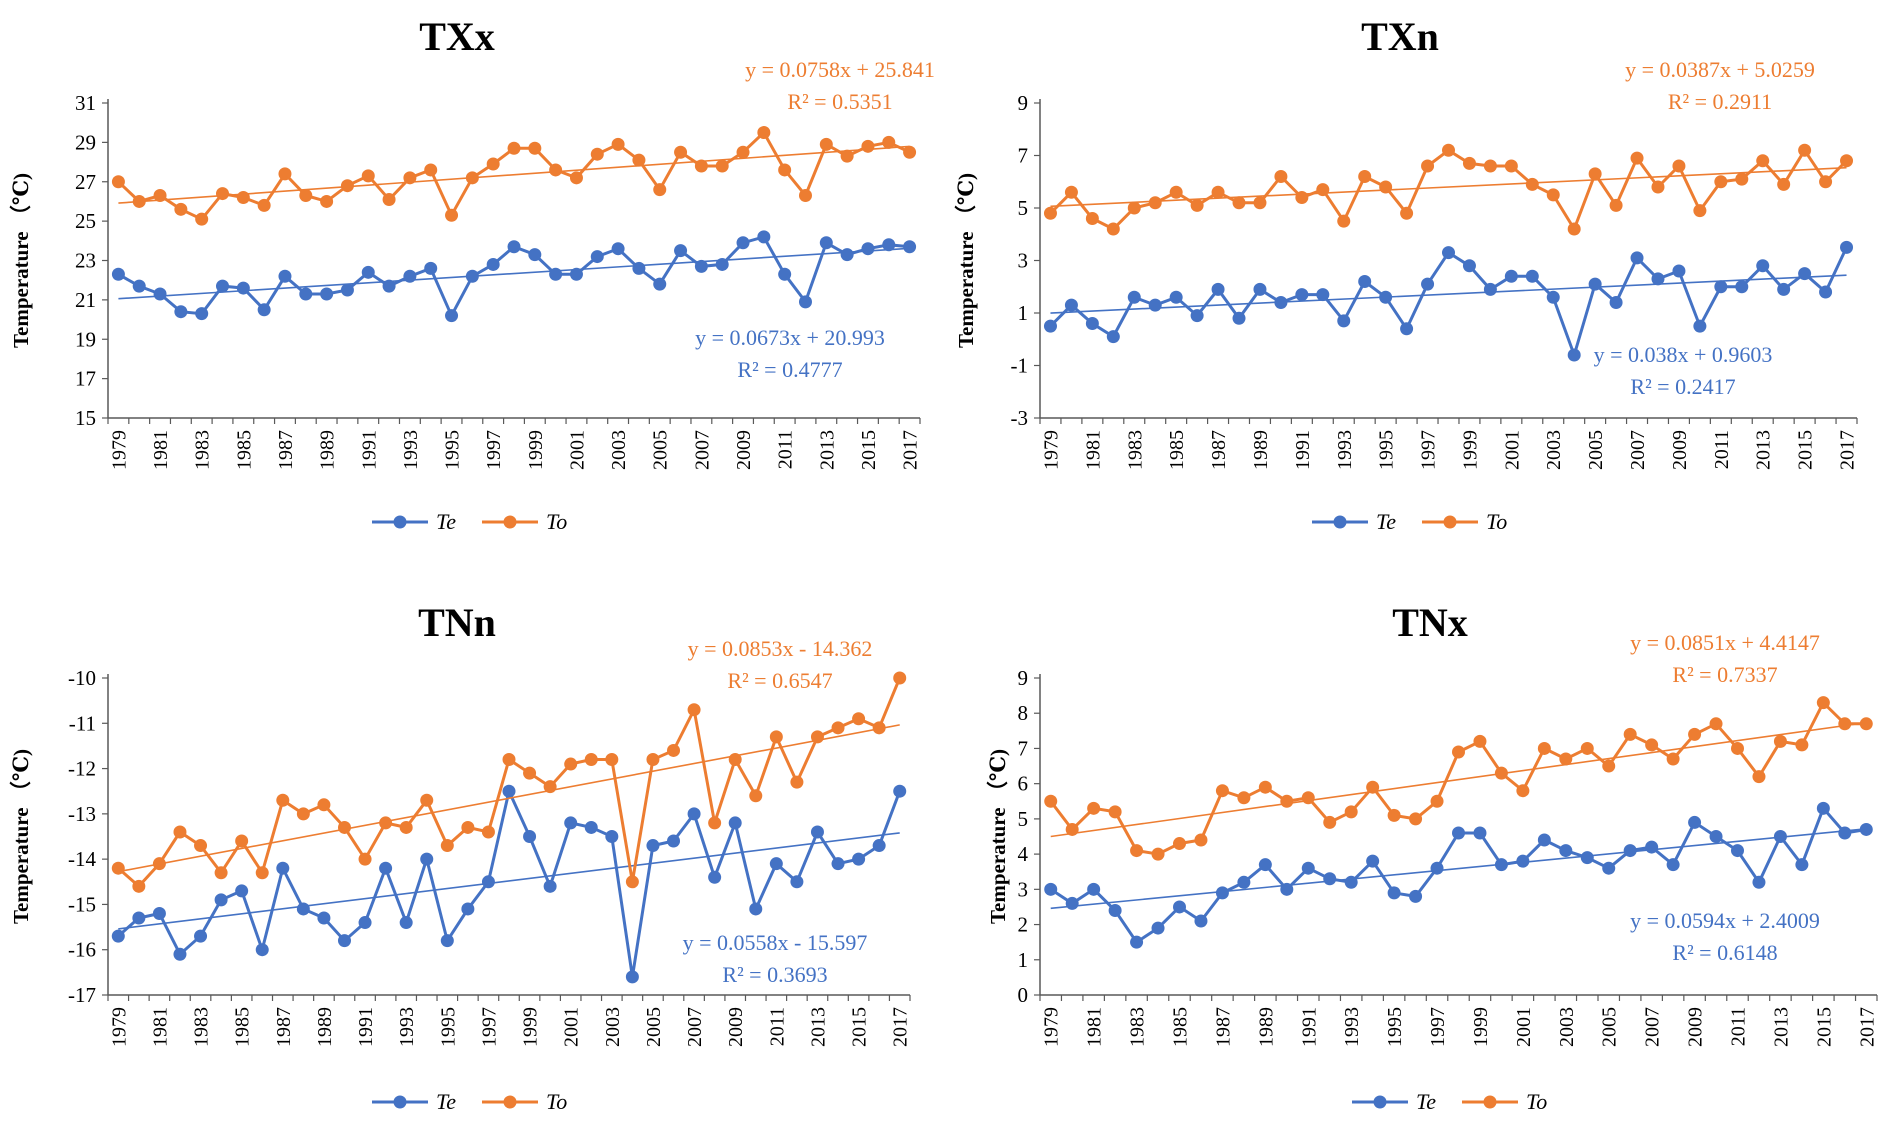  What do you see at coordinates (774, 974) in the screenshot?
I see `trend-r2: R² = 0.3693` at bounding box center [774, 974].